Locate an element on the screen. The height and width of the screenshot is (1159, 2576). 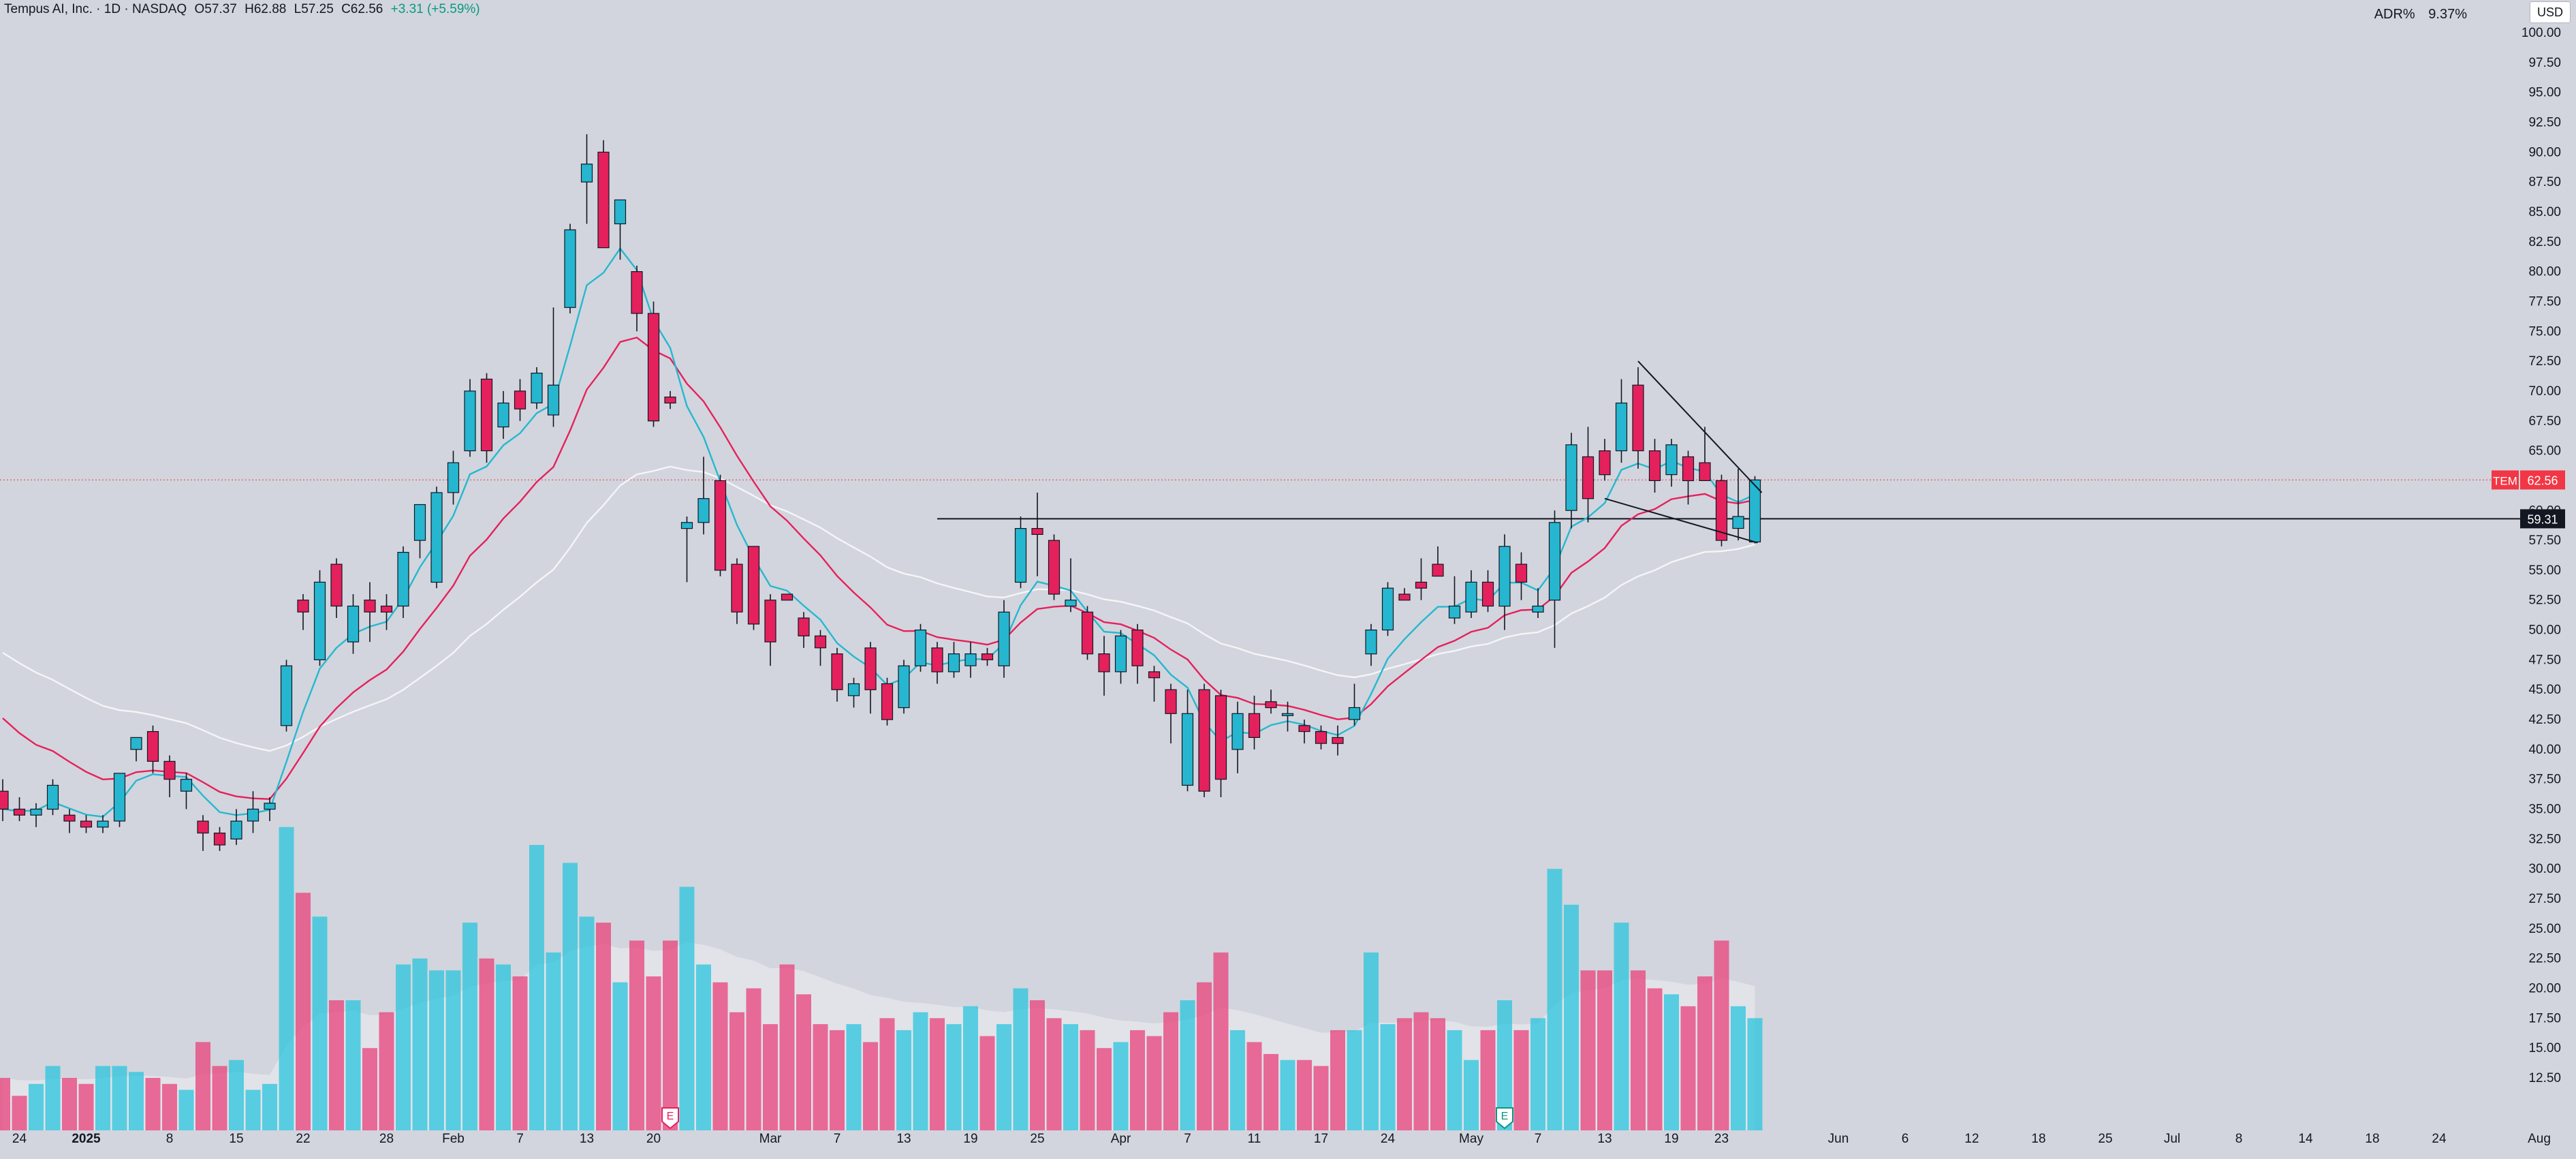
time-tick-label: 24 is located at coordinates (2439, 1139).